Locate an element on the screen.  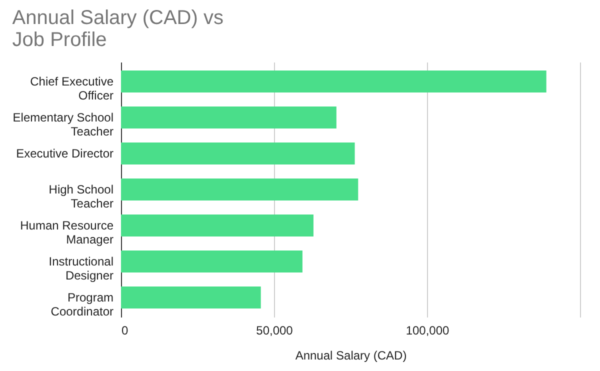
x-tick-label: 50,000 is located at coordinates (275, 331).